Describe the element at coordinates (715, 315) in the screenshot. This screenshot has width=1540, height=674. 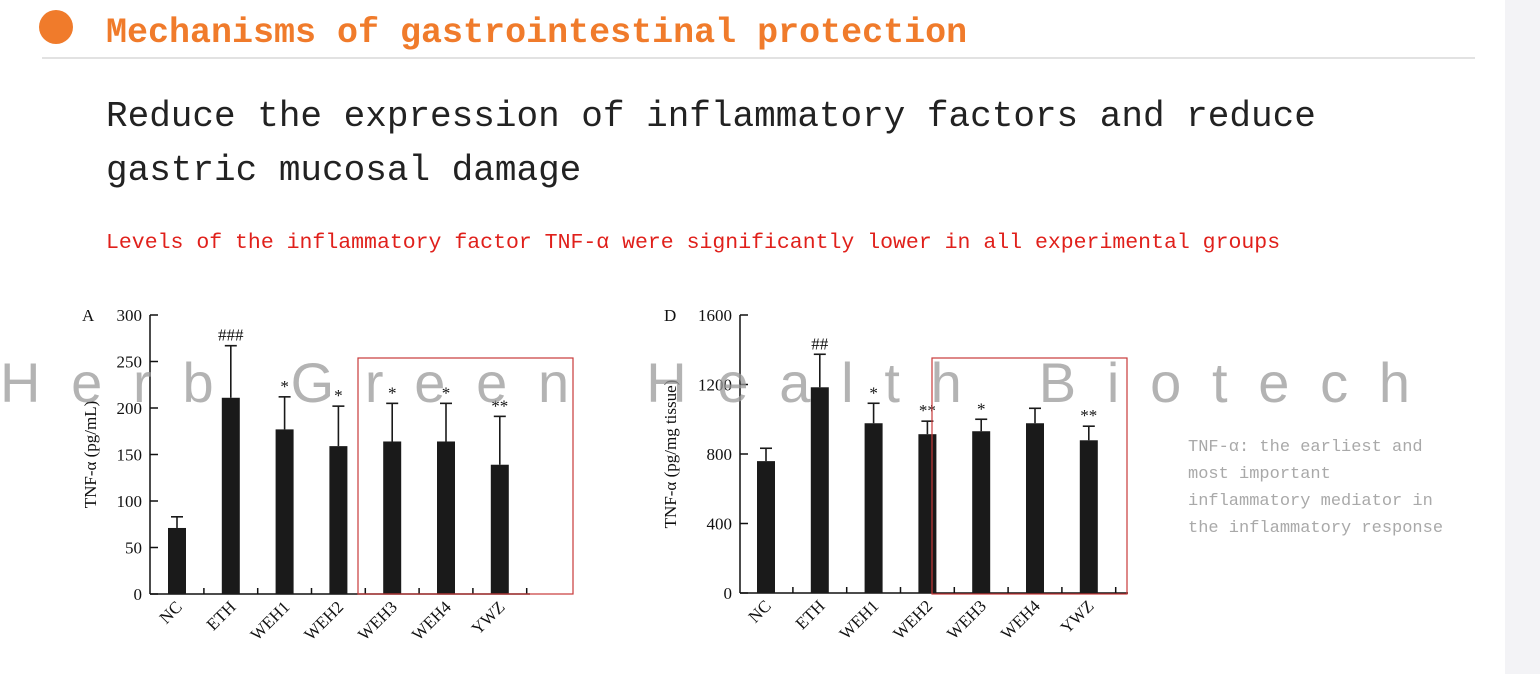
I see `y-tick-label: 1600` at that location.